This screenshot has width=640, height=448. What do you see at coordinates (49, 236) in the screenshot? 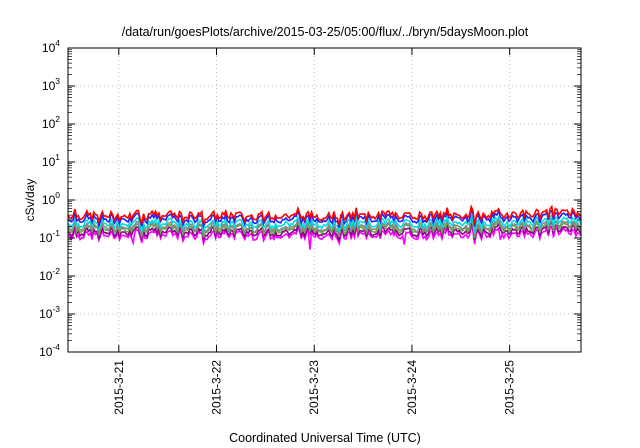
I see `y-tick-label: 10⁻¹` at bounding box center [49, 236].